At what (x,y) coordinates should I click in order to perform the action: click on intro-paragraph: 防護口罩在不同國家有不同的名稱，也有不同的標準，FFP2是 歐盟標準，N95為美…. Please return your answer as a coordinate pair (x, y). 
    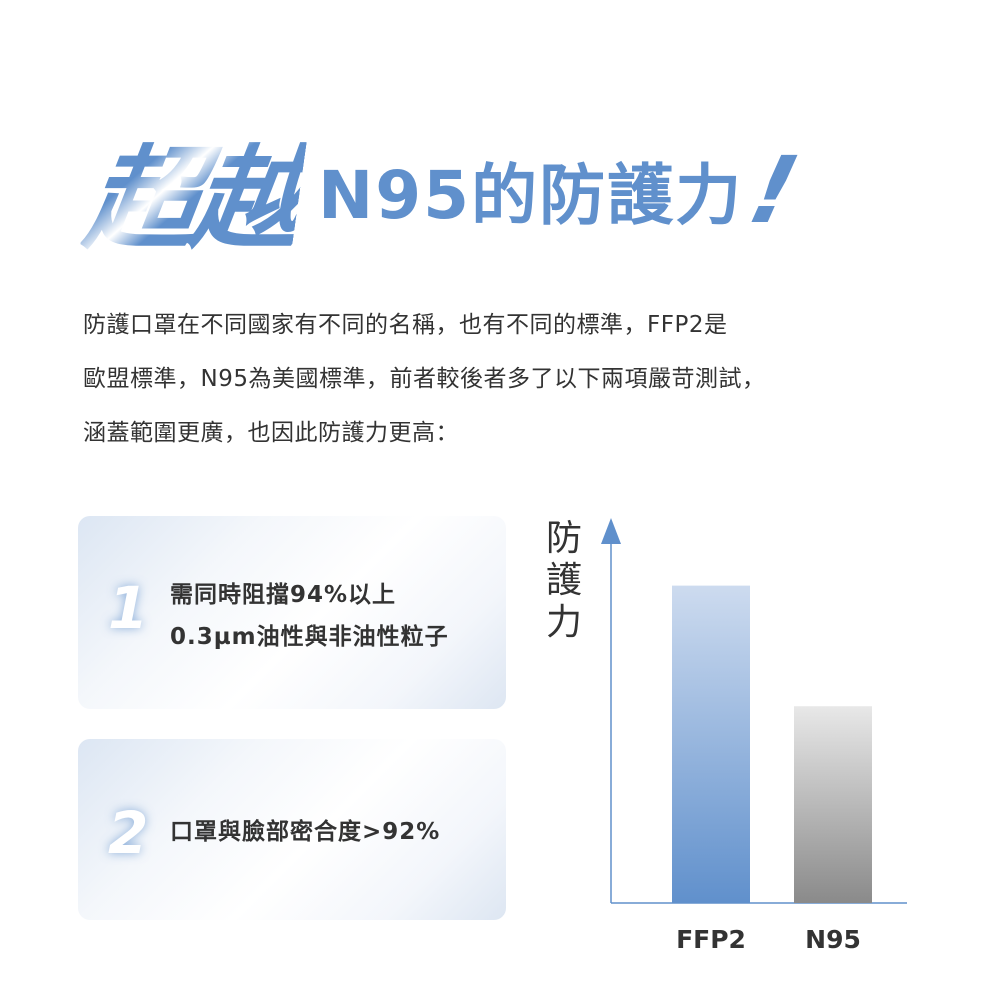
    Looking at the image, I should click on (503, 379).